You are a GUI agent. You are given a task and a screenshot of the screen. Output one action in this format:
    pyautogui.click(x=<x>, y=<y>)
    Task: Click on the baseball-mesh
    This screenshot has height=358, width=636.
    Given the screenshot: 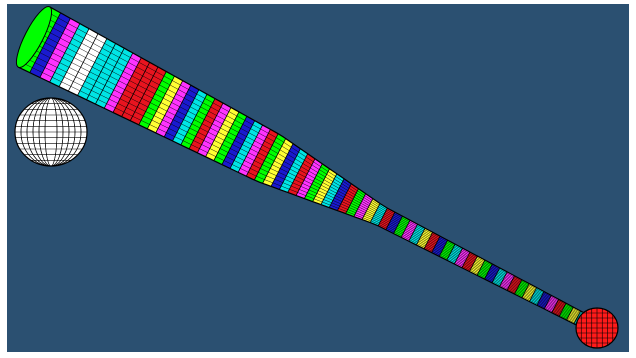 What is the action you would take?
    pyautogui.click(x=51, y=132)
    